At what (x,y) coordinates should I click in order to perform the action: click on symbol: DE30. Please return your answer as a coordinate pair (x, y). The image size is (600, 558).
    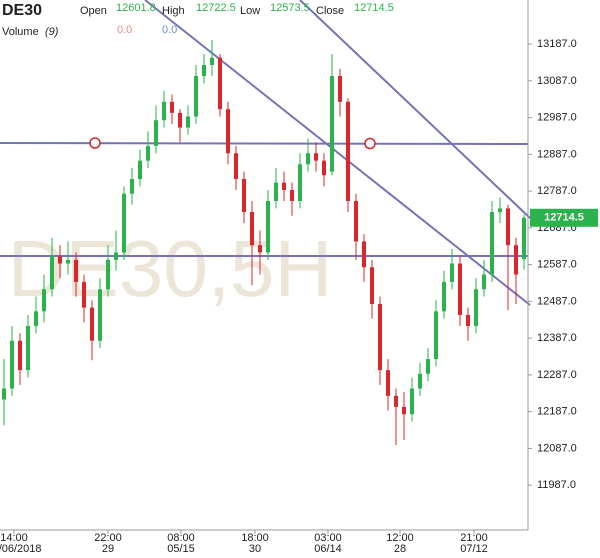
    Looking at the image, I should click on (22, 10).